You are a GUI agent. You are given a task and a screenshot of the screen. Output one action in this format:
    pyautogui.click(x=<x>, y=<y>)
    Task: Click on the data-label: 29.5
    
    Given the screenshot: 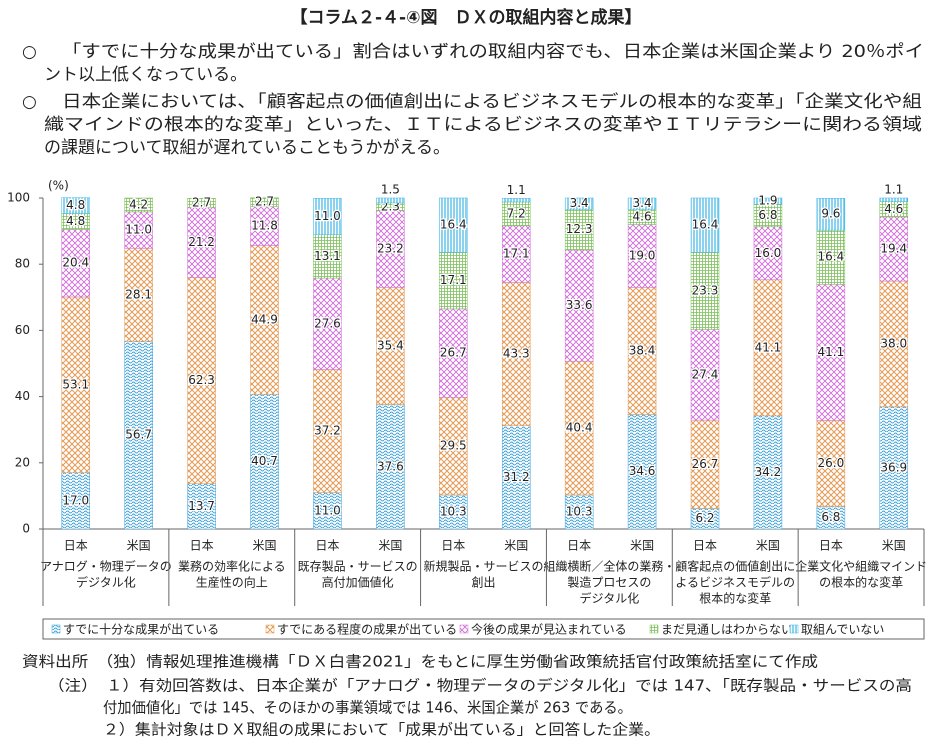 What is the action you would take?
    pyautogui.click(x=453, y=446)
    